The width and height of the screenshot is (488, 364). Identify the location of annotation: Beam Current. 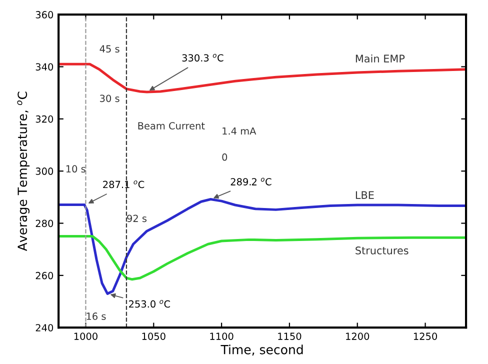
(171, 126).